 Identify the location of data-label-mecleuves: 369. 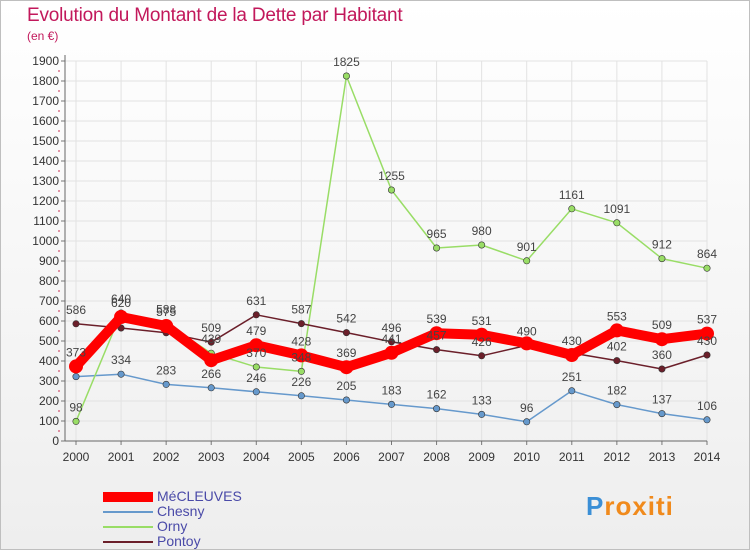
(346, 353).